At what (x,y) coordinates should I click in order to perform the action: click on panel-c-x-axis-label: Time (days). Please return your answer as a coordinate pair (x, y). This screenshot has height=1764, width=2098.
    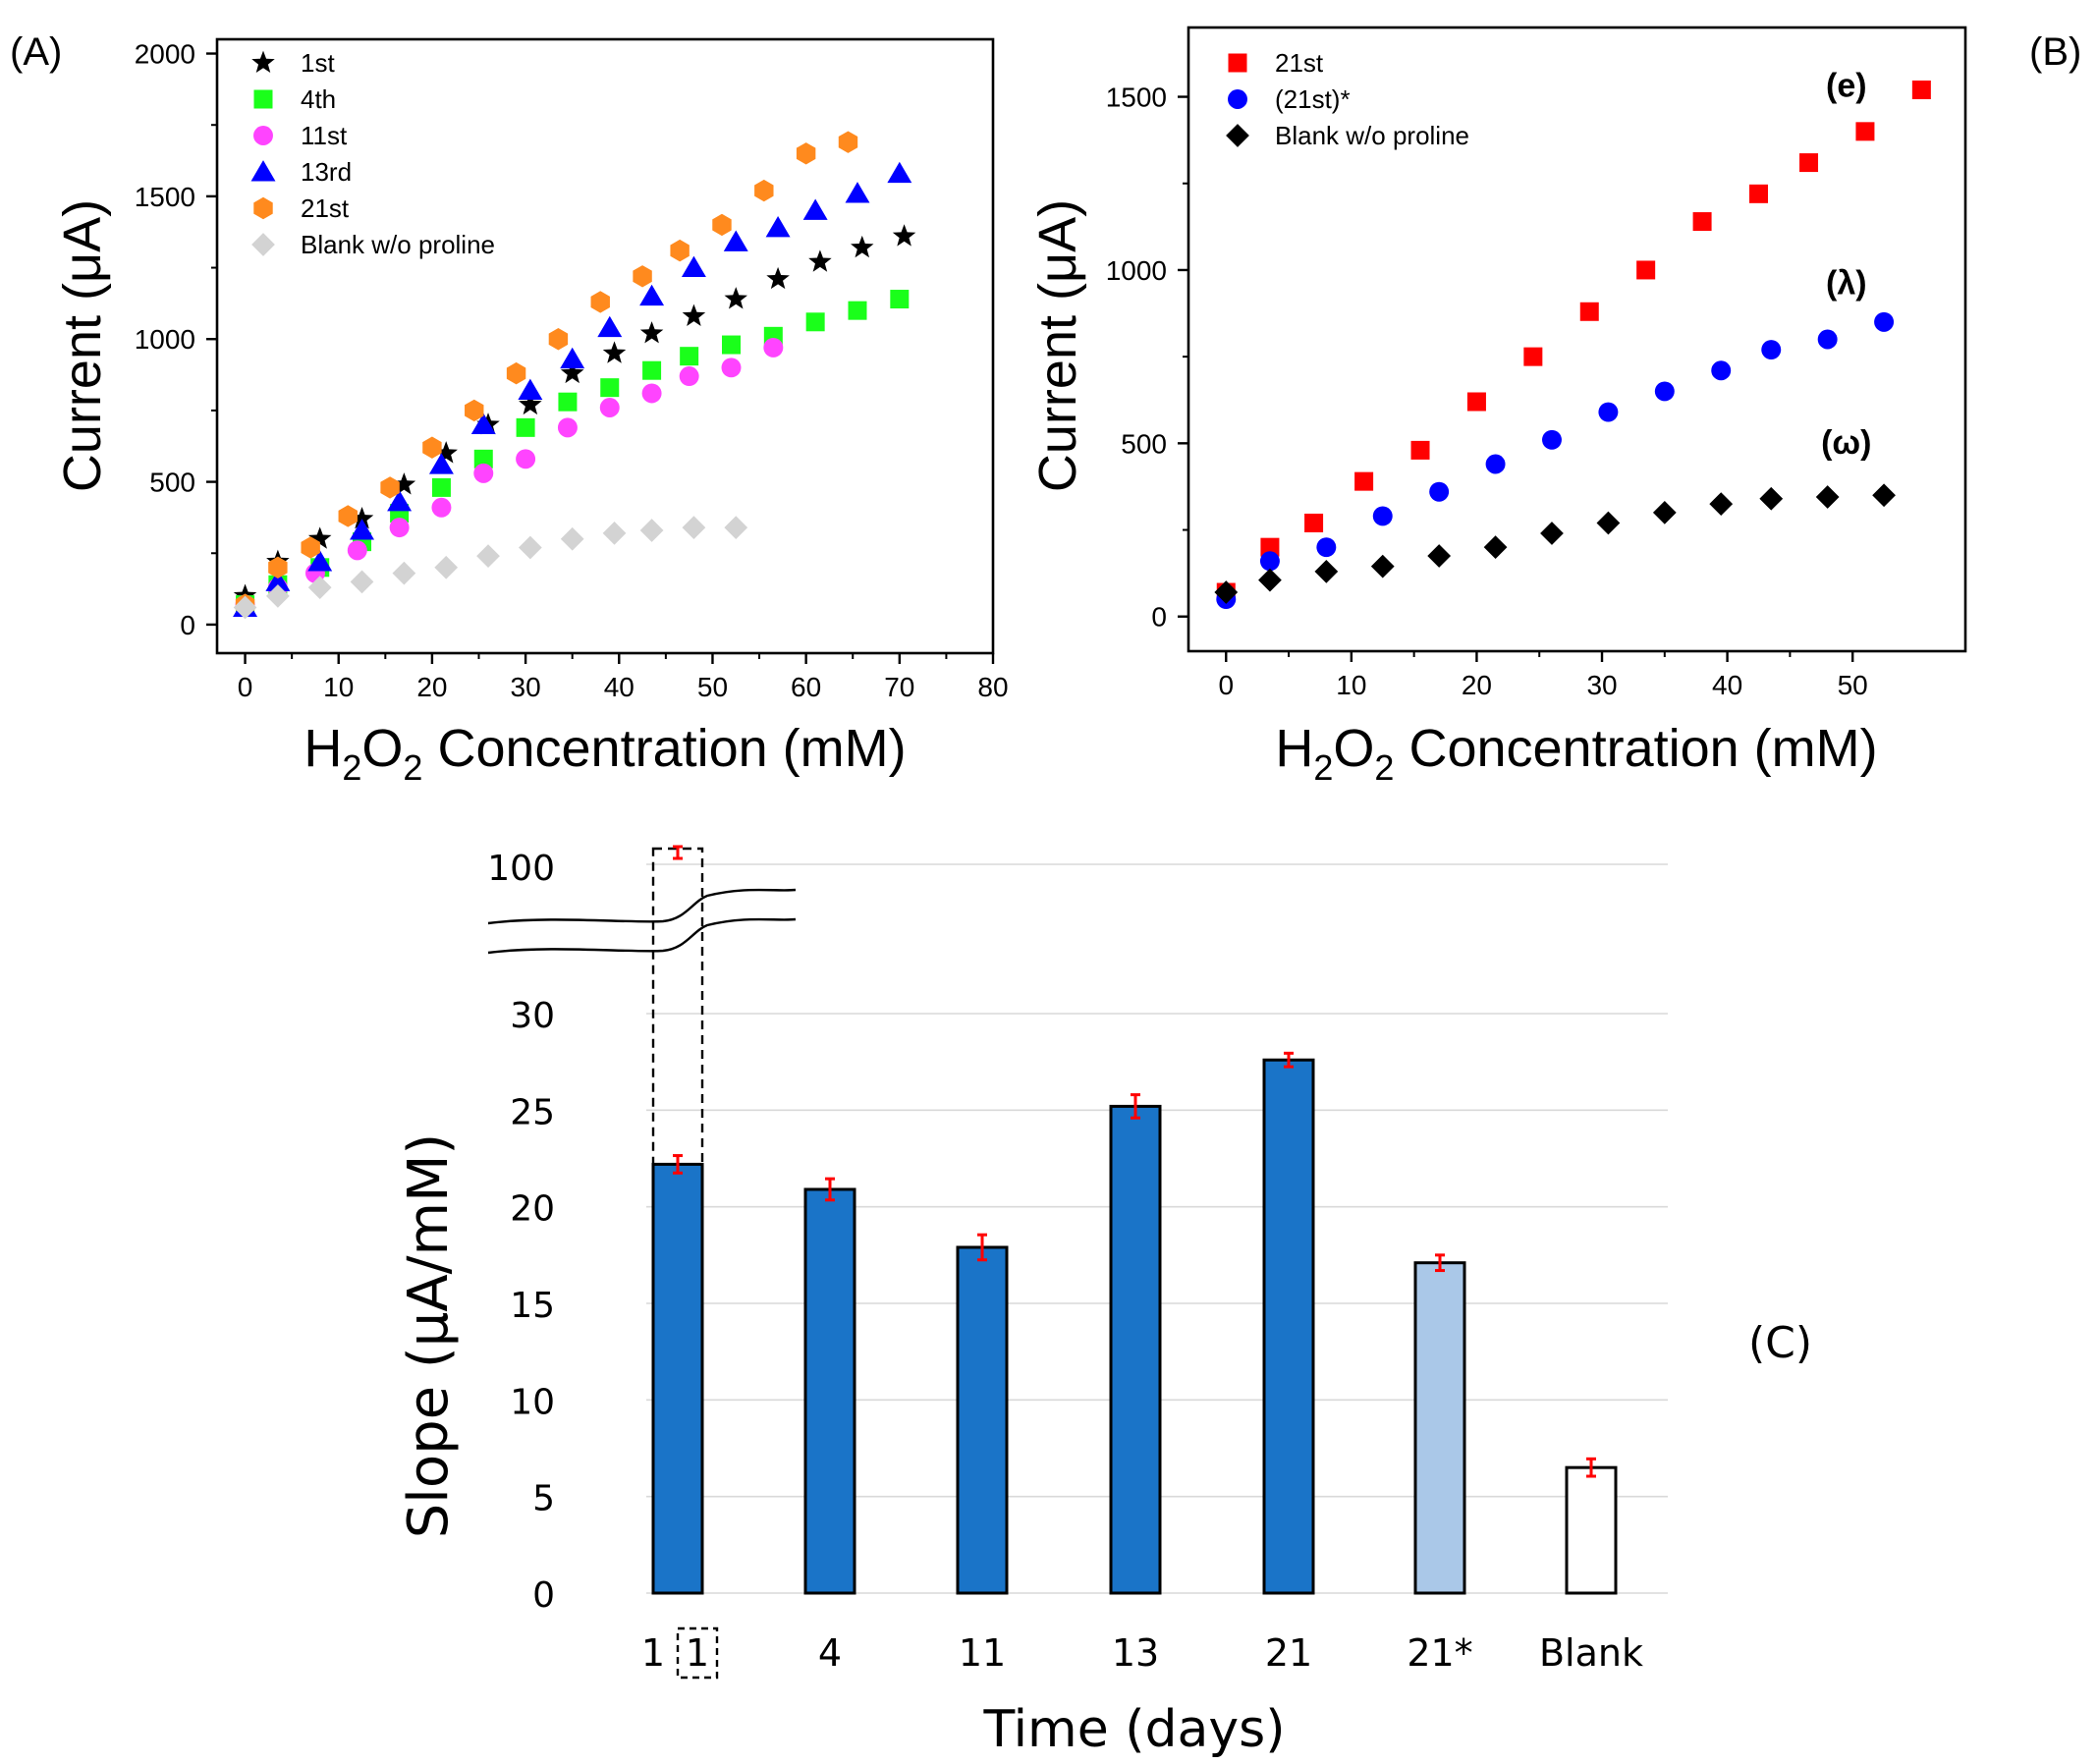
    Looking at the image, I should click on (1134, 1729).